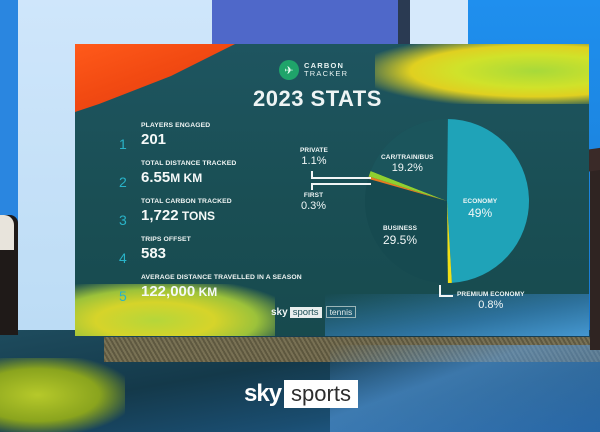  Describe the element at coordinates (175, 310) in the screenshot. I see `yellow-paint-splash-bottom` at that location.